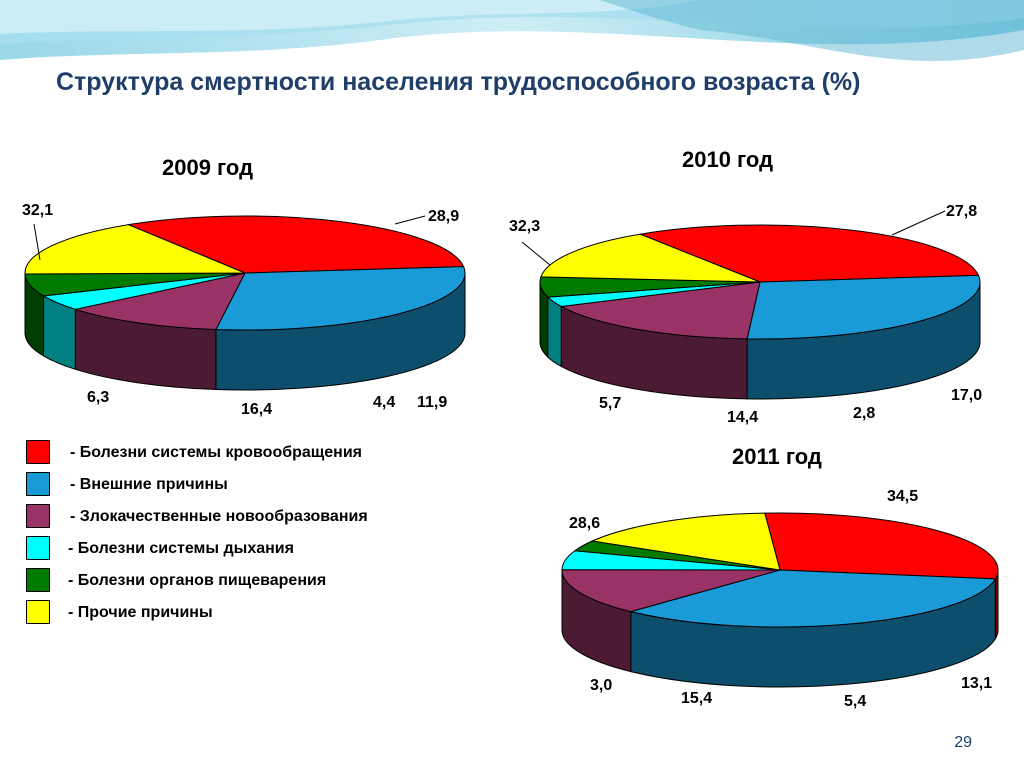 The width and height of the screenshot is (1024, 768). Describe the element at coordinates (855, 701) in the screenshot. I see `data-label: 5,4` at that location.